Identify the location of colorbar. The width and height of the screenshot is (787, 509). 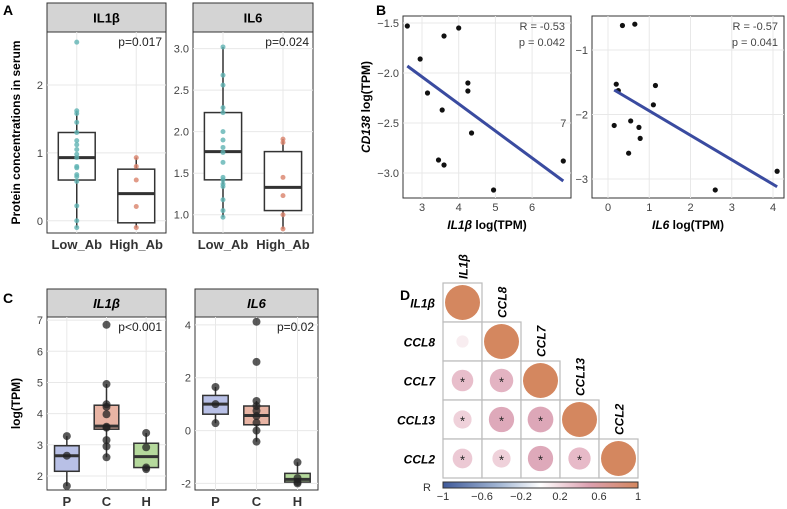
(540, 485).